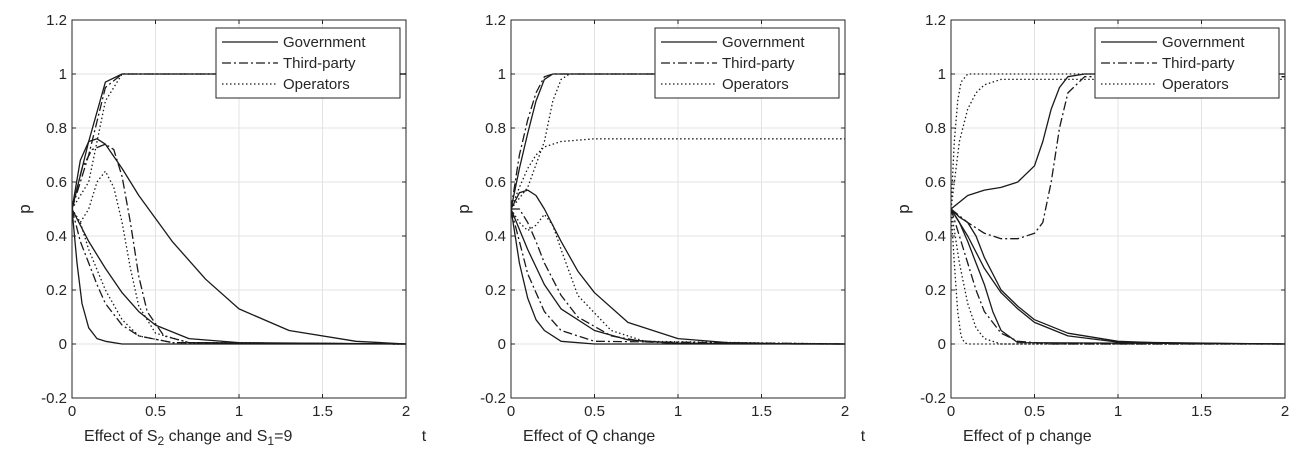 This screenshot has height=452, width=1294. I want to click on chart-3-legend: Government Third-party Operators, so click(1187, 63).